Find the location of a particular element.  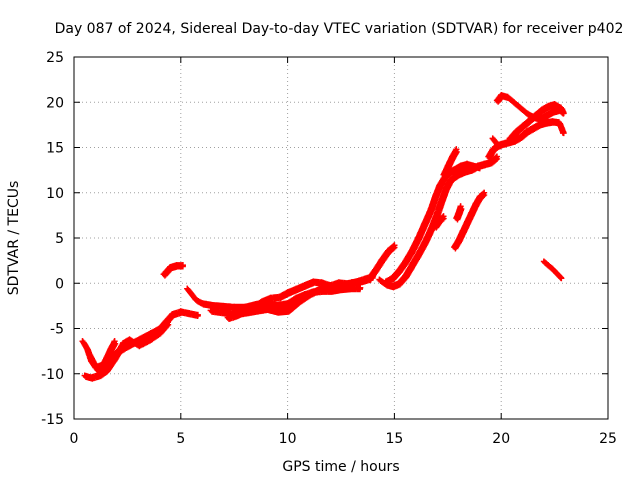

x-tick-label: 10 is located at coordinates (288, 439).